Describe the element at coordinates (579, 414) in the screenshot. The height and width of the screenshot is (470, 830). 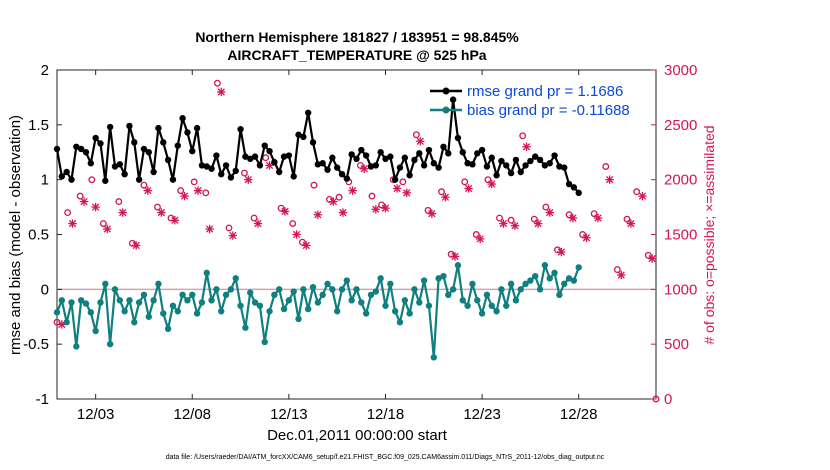
I see `x-tick-label: 12/28` at that location.